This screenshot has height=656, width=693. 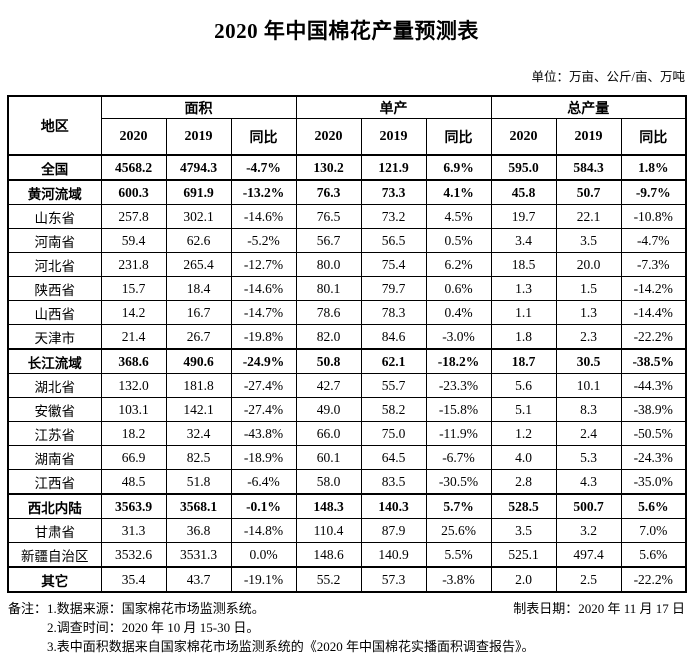 What do you see at coordinates (588, 107) in the screenshot?
I see `header-output: 总产量` at bounding box center [588, 107].